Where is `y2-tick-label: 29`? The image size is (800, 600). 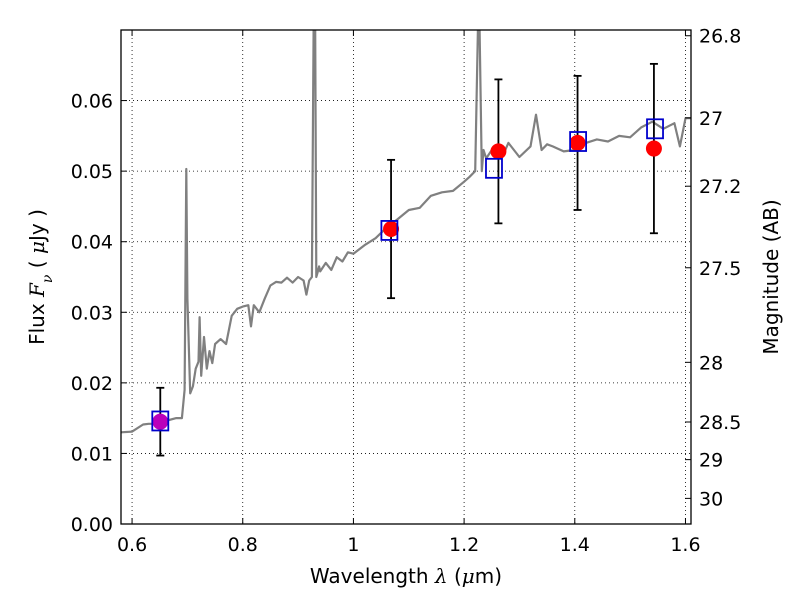
y2-tick-label: 29 is located at coordinates (711, 461).